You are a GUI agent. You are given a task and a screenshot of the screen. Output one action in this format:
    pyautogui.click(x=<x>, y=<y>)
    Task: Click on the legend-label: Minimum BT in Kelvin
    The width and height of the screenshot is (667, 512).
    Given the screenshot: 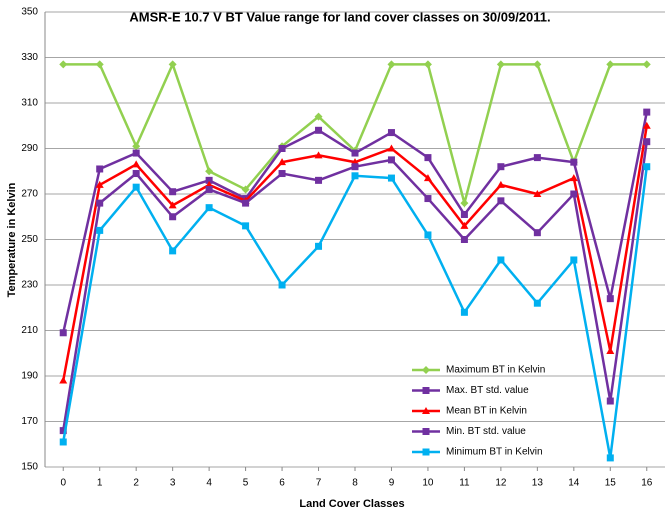 What is the action you would take?
    pyautogui.click(x=494, y=452)
    